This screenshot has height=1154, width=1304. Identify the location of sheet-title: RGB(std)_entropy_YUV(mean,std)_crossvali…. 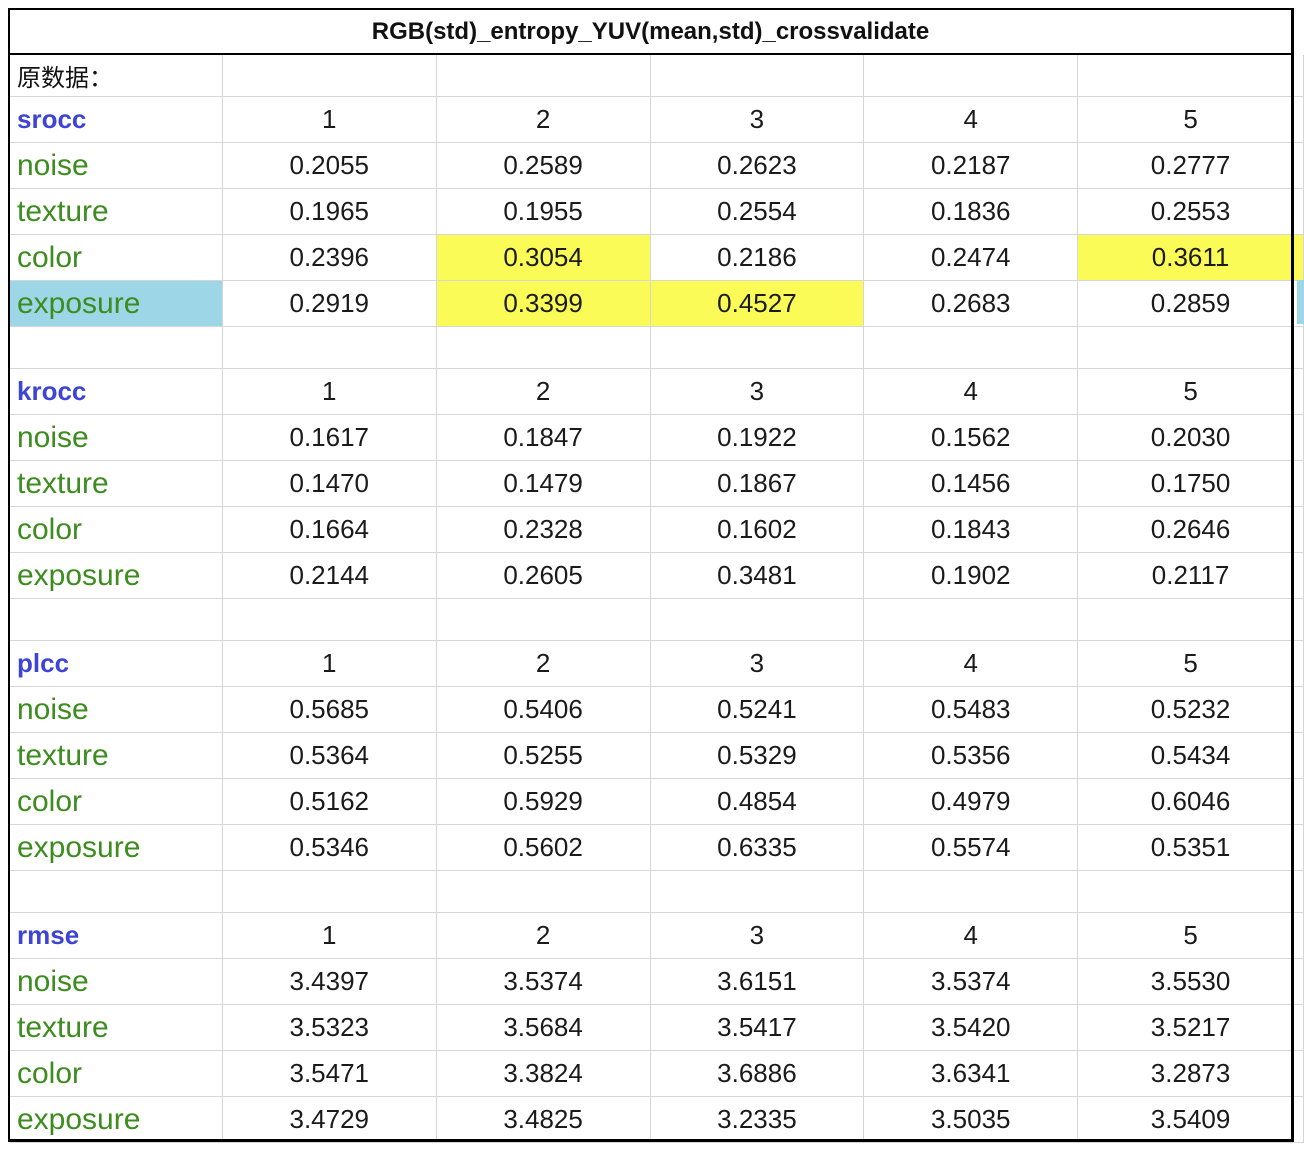
(650, 31).